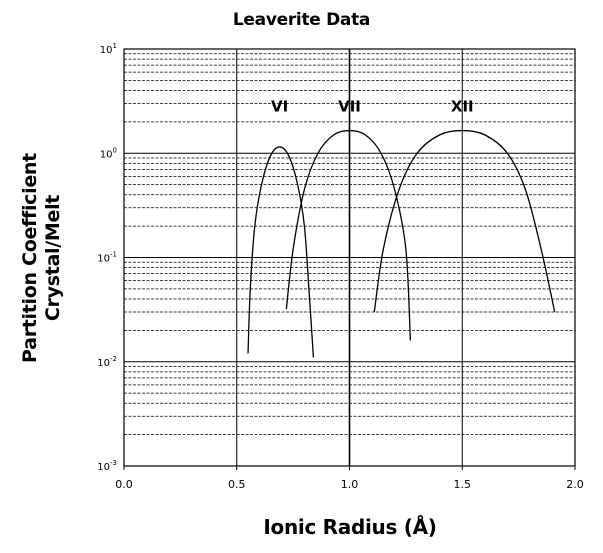 The height and width of the screenshot is (553, 603). I want to click on y-tick-label: 10⁻², so click(107, 362).